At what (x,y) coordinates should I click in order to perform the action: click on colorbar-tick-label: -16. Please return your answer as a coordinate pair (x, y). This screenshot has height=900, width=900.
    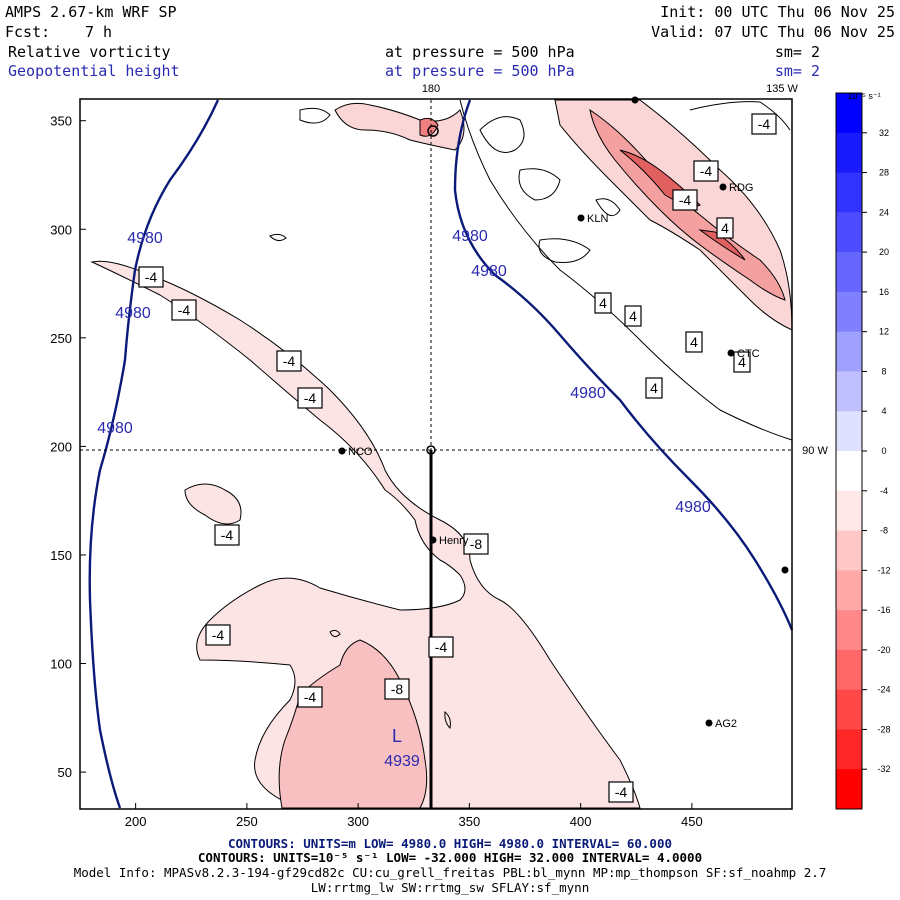
    Looking at the image, I should click on (883, 610).